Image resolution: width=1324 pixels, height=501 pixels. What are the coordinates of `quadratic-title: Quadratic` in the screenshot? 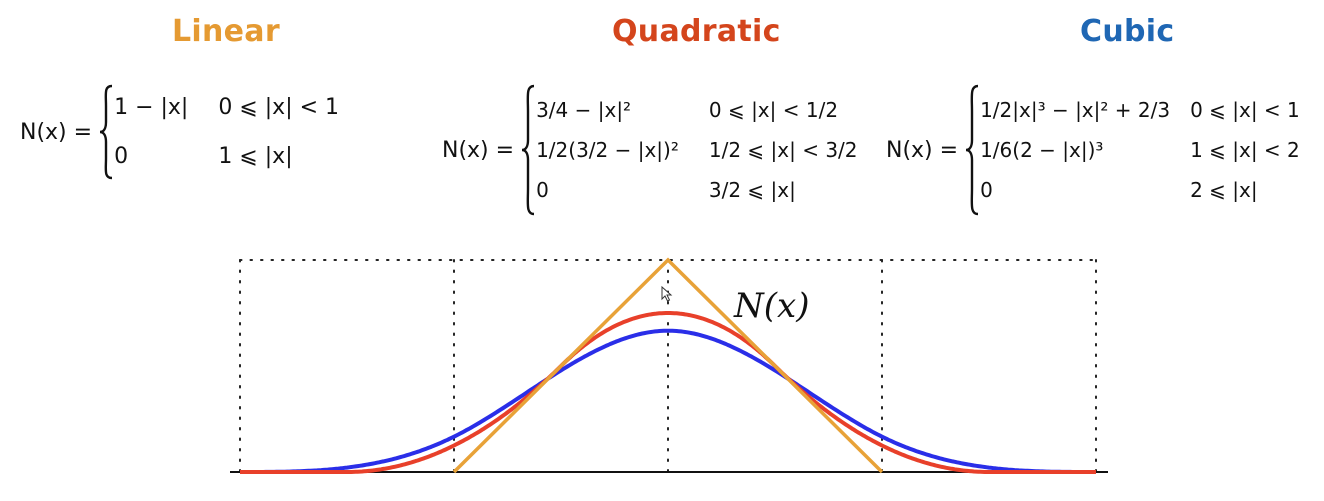 It's located at (696, 31).